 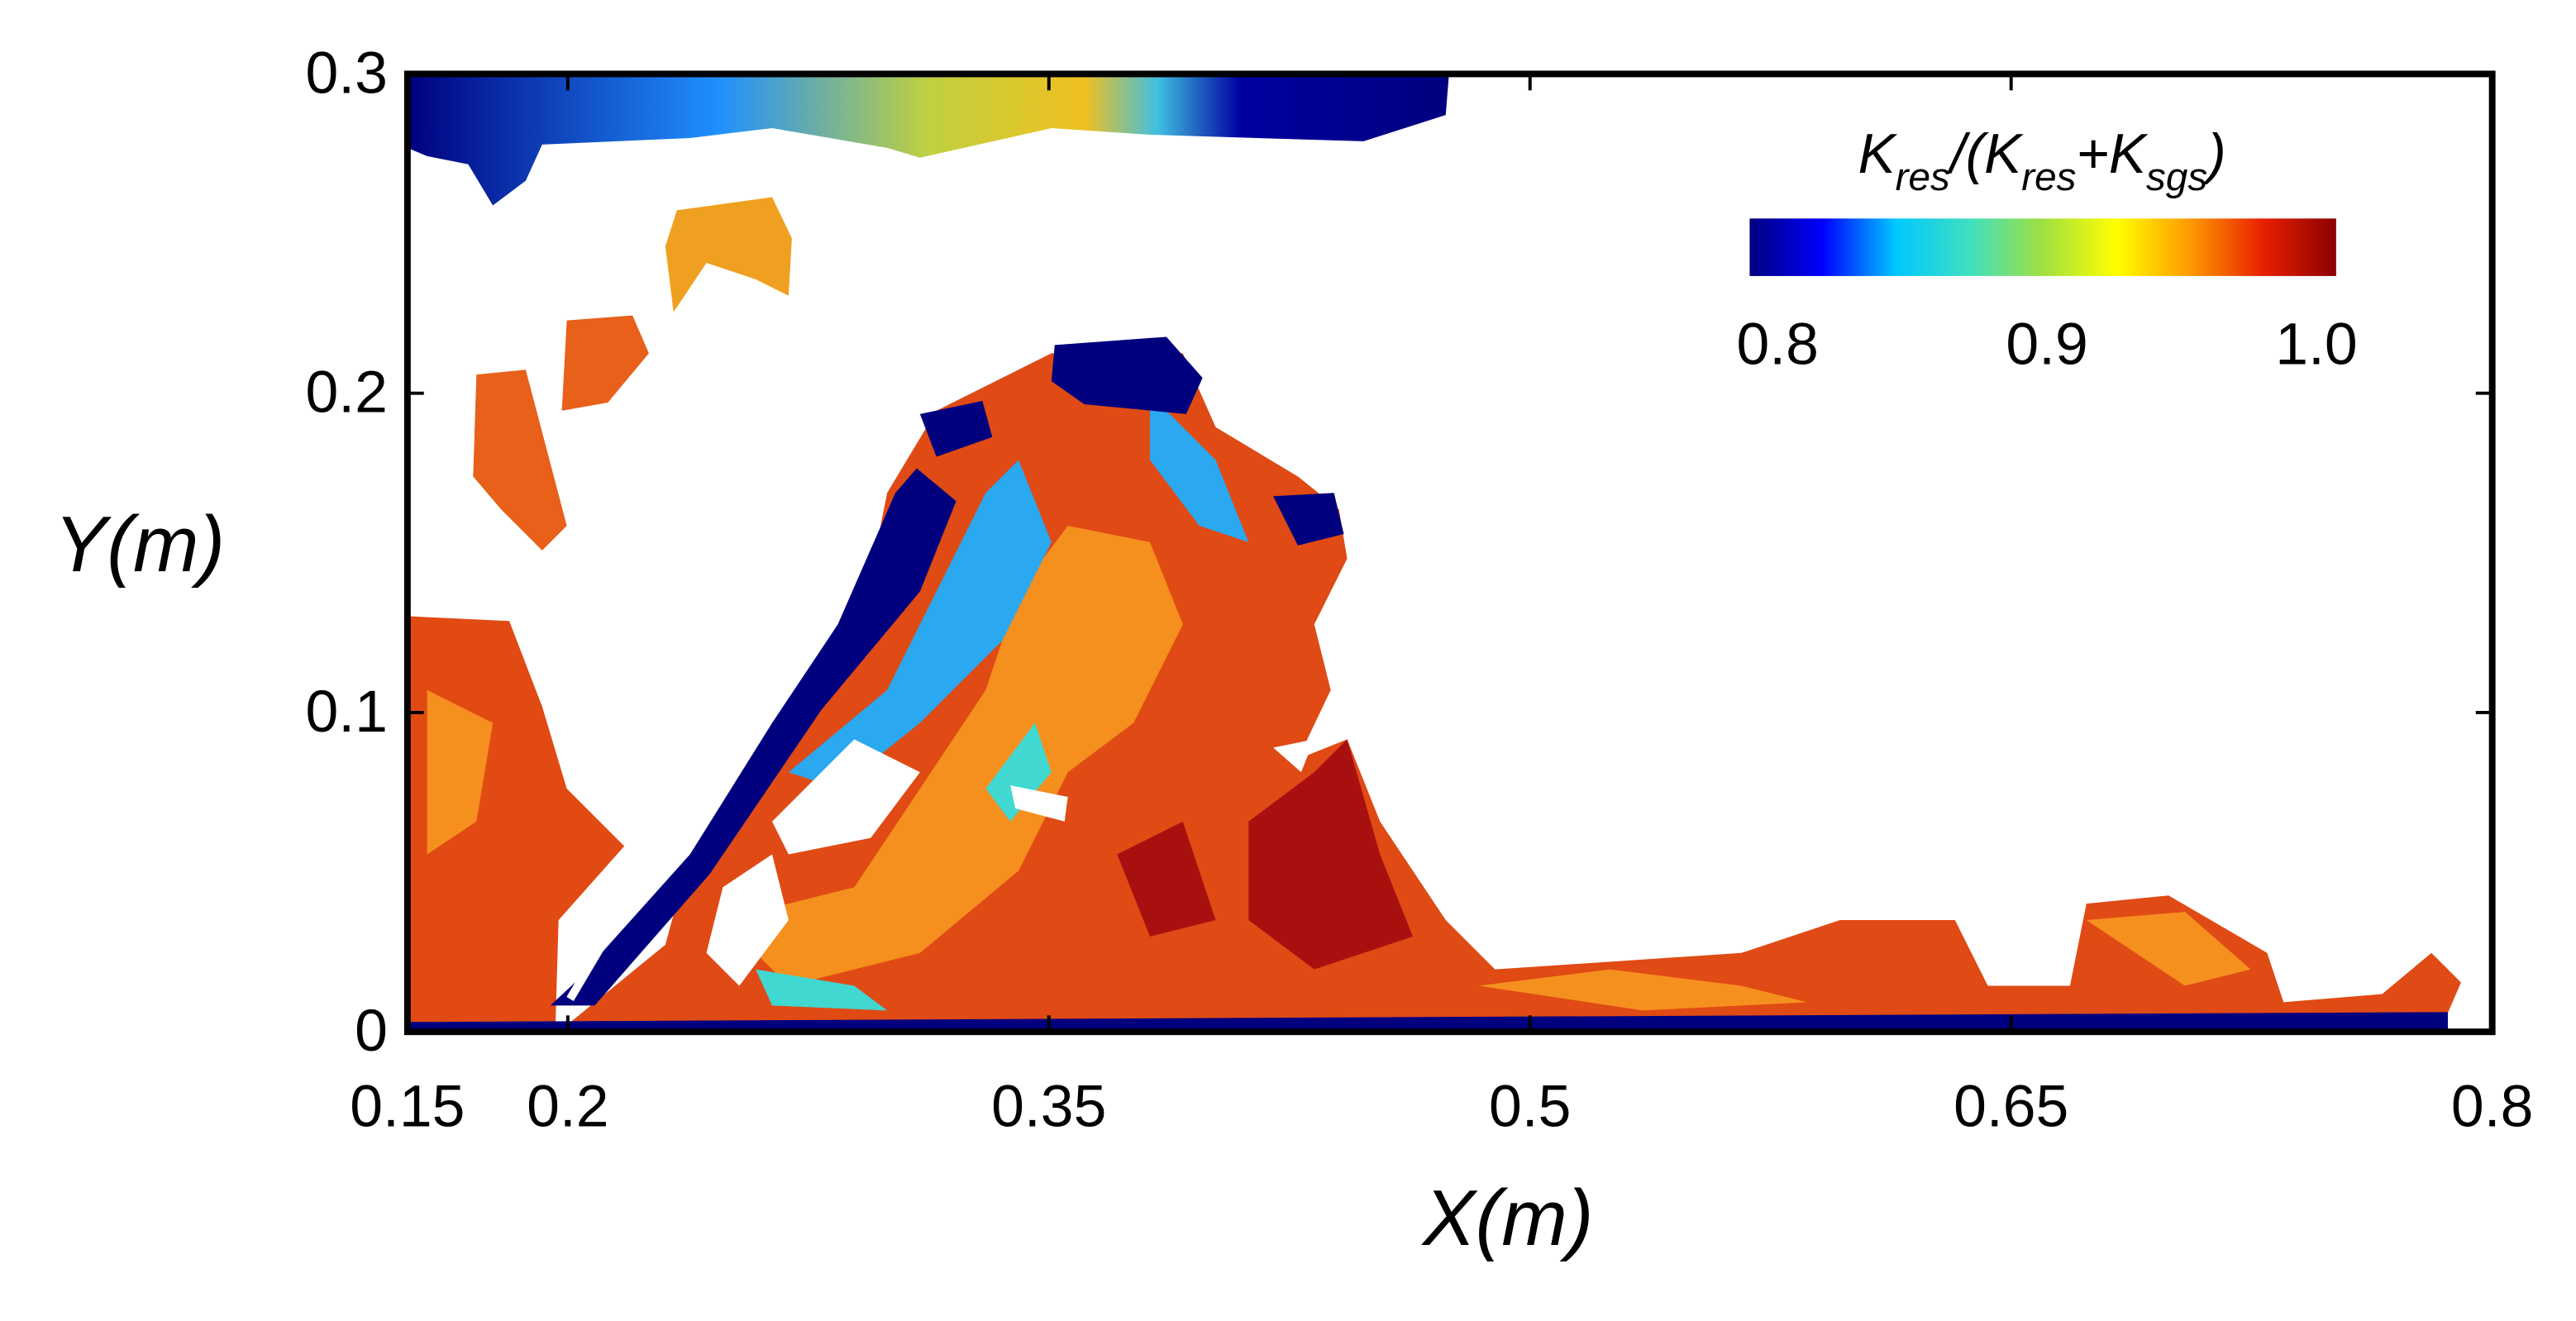 I want to click on colorbar-tick-label: 0.8, so click(x=1777, y=344).